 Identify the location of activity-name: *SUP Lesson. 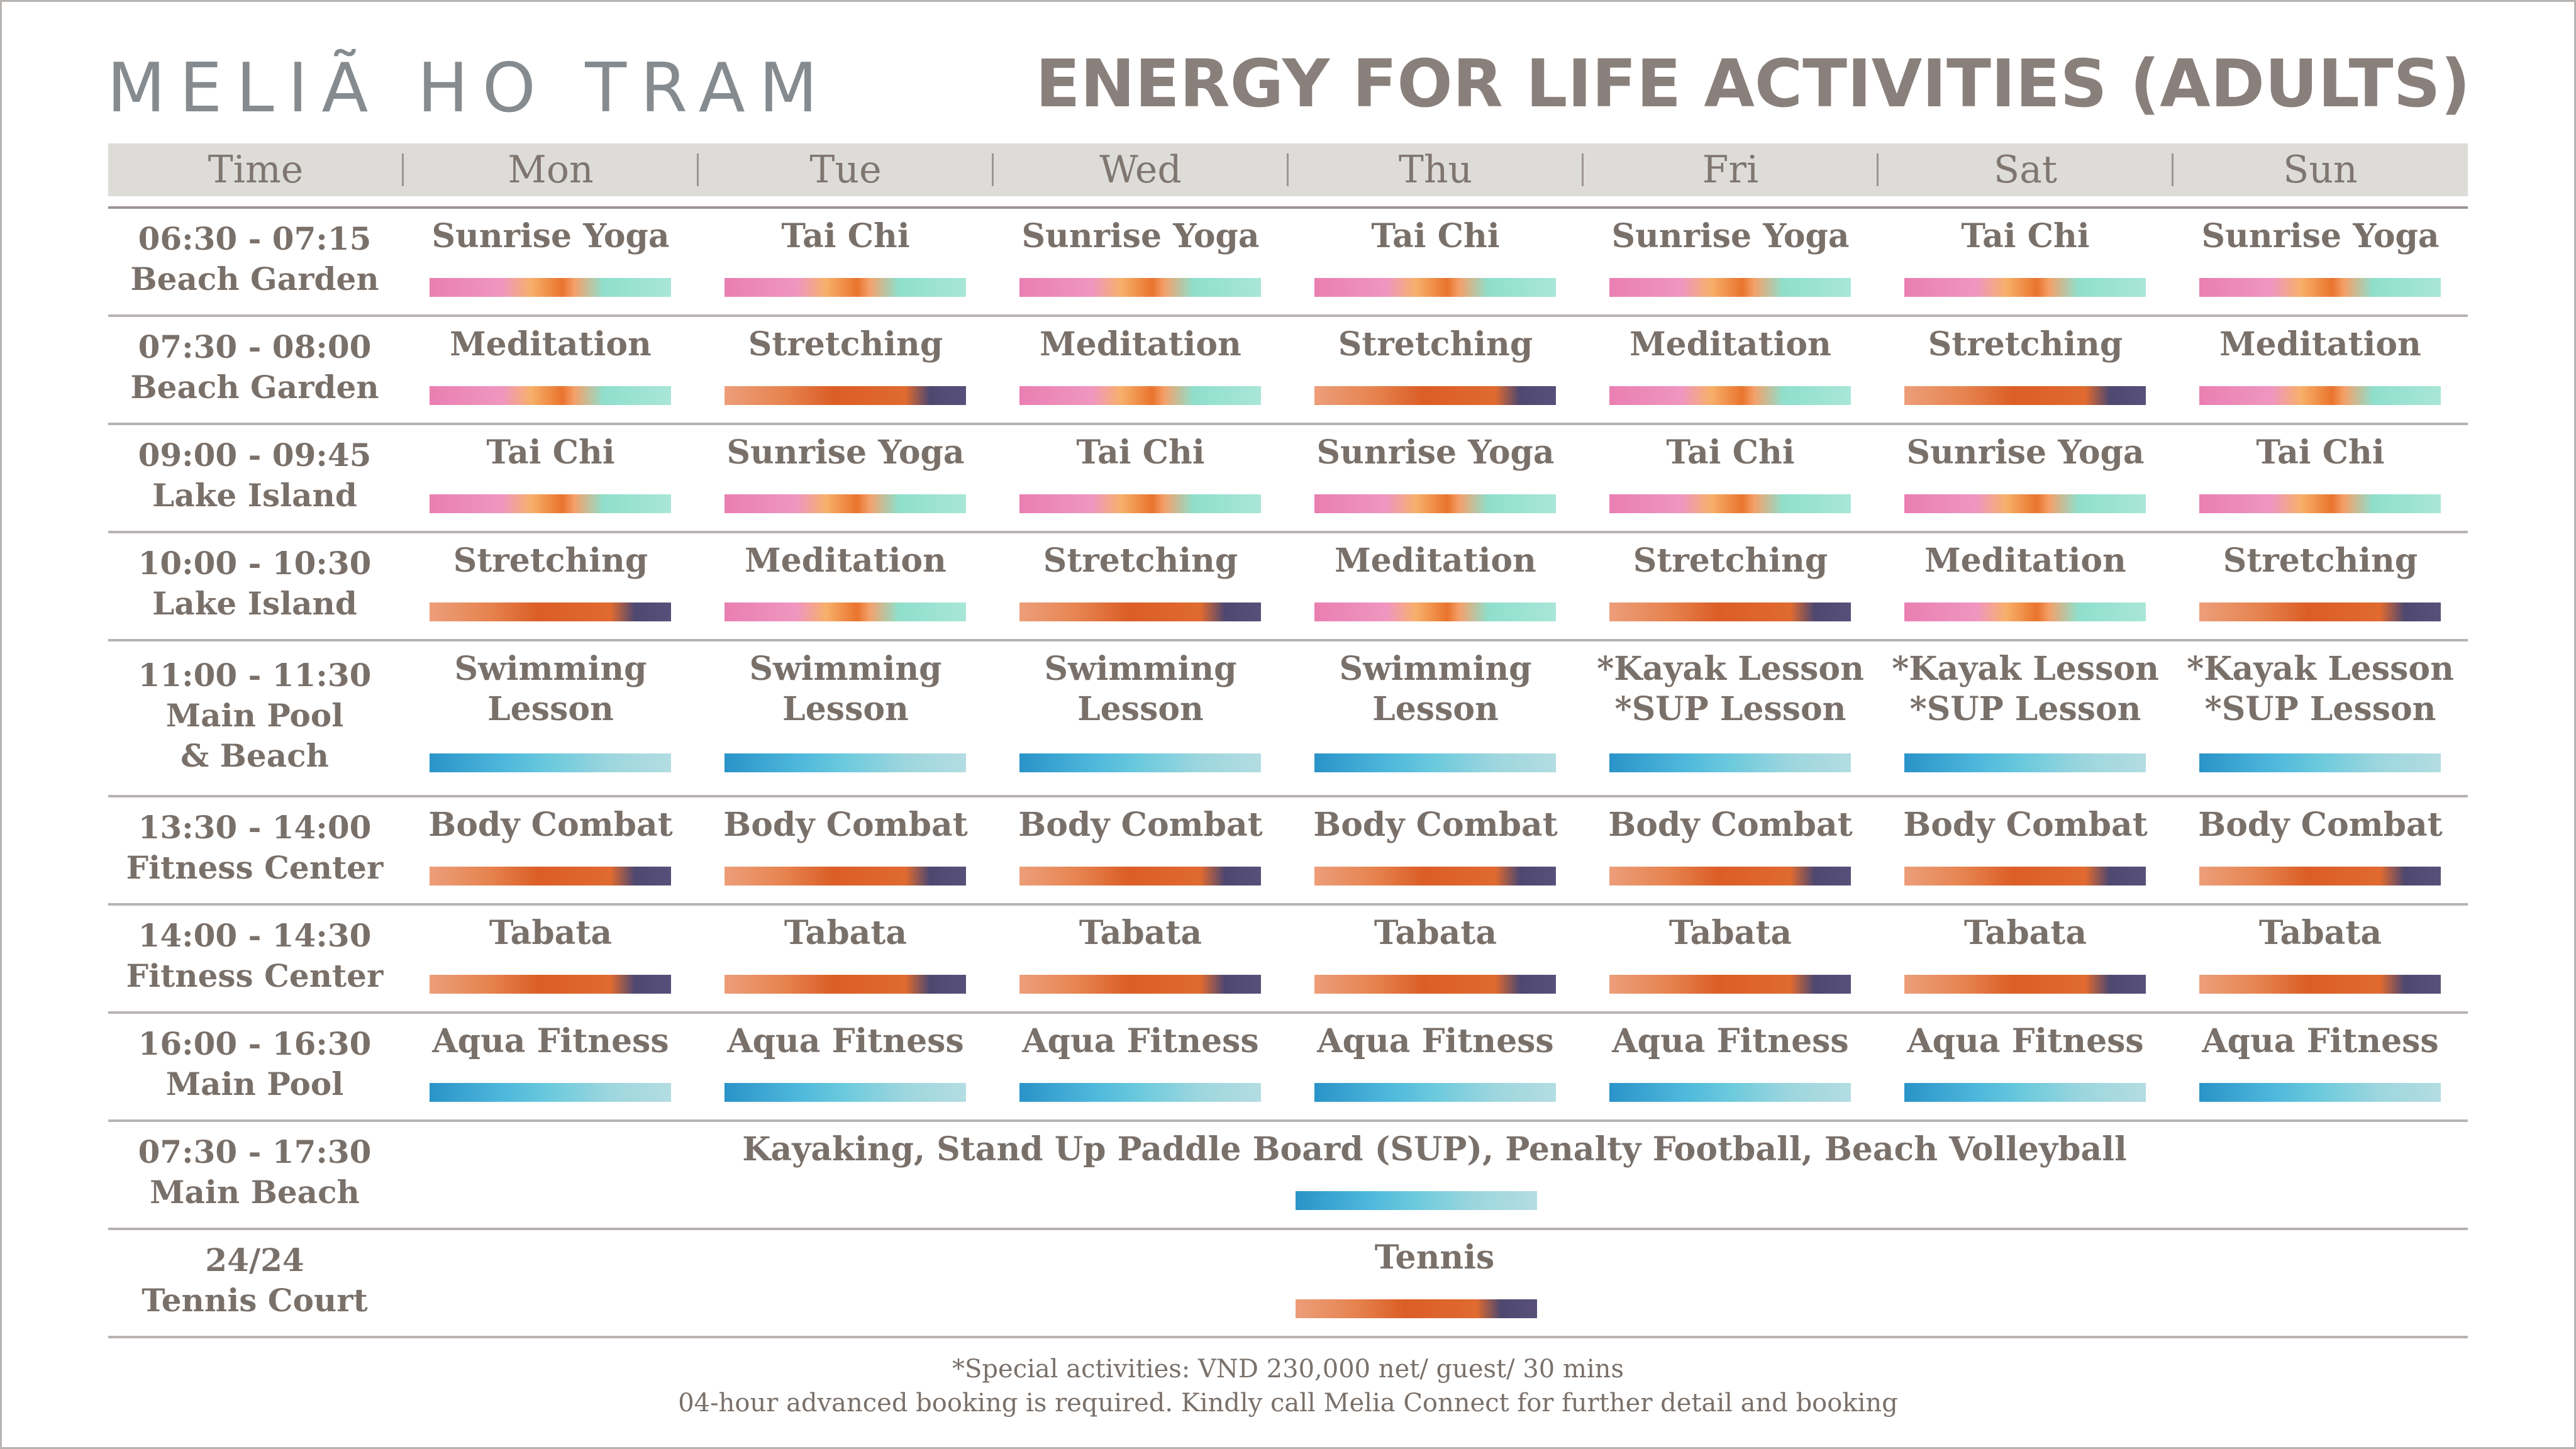
(2025, 709).